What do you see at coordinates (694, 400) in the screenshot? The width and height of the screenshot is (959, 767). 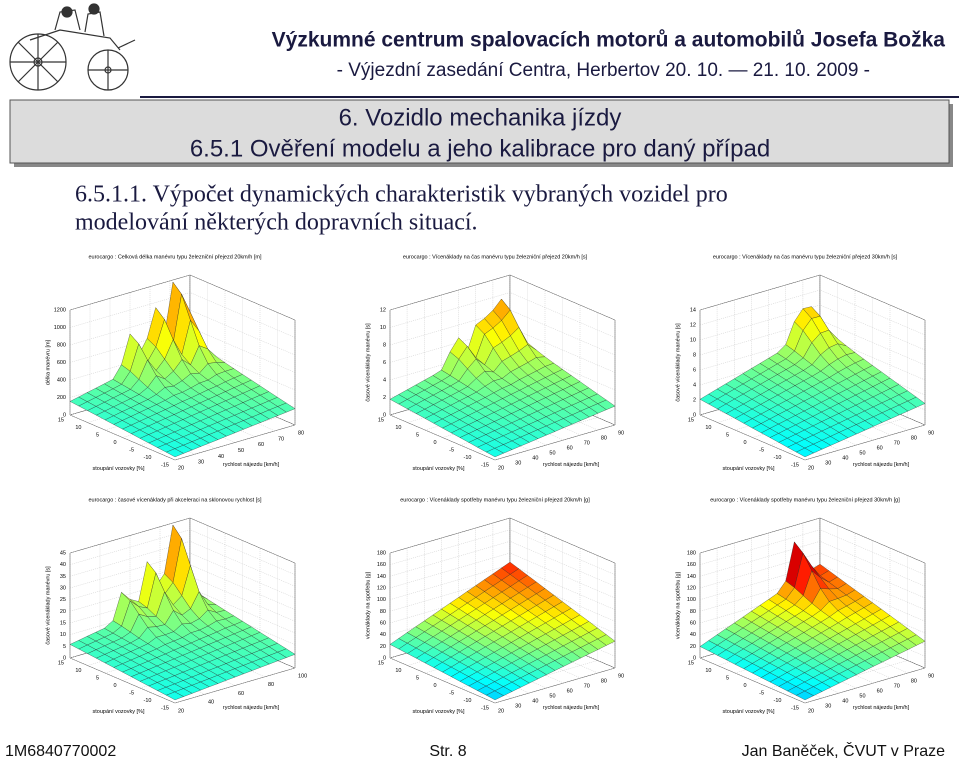 I see `z-tick-label: 2` at bounding box center [694, 400].